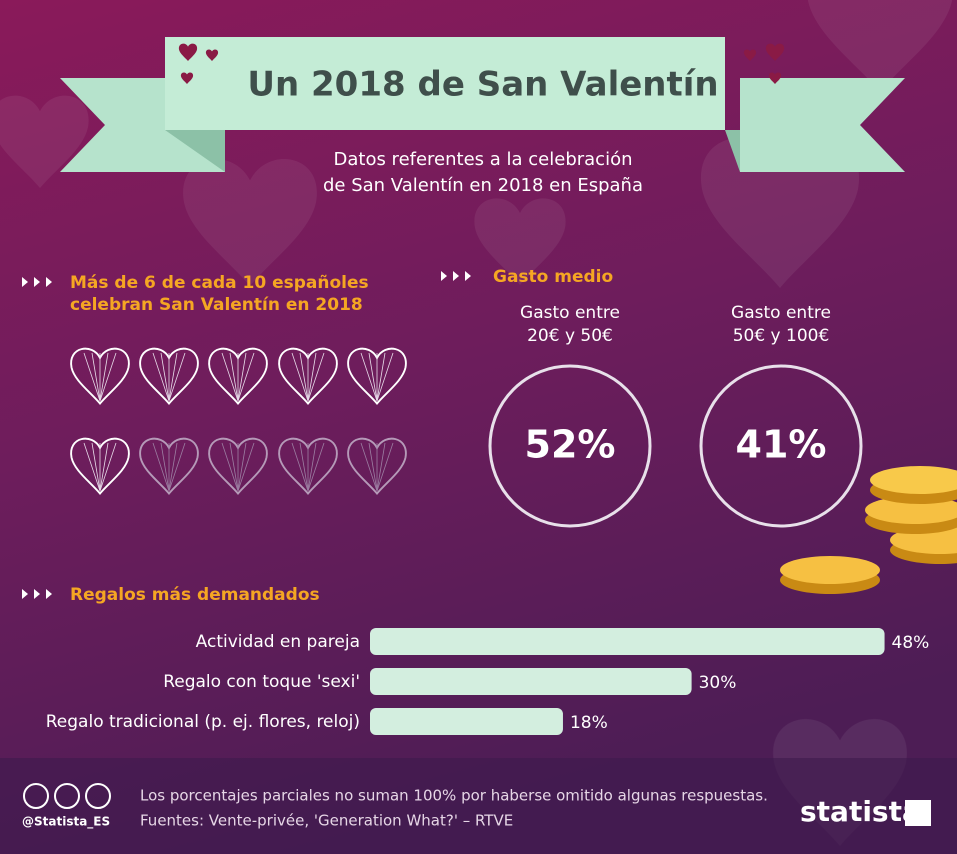 Image resolution: width=957 pixels, height=854 pixels. Describe the element at coordinates (195, 595) in the screenshot. I see `section-title: Regalos más demandados` at that location.